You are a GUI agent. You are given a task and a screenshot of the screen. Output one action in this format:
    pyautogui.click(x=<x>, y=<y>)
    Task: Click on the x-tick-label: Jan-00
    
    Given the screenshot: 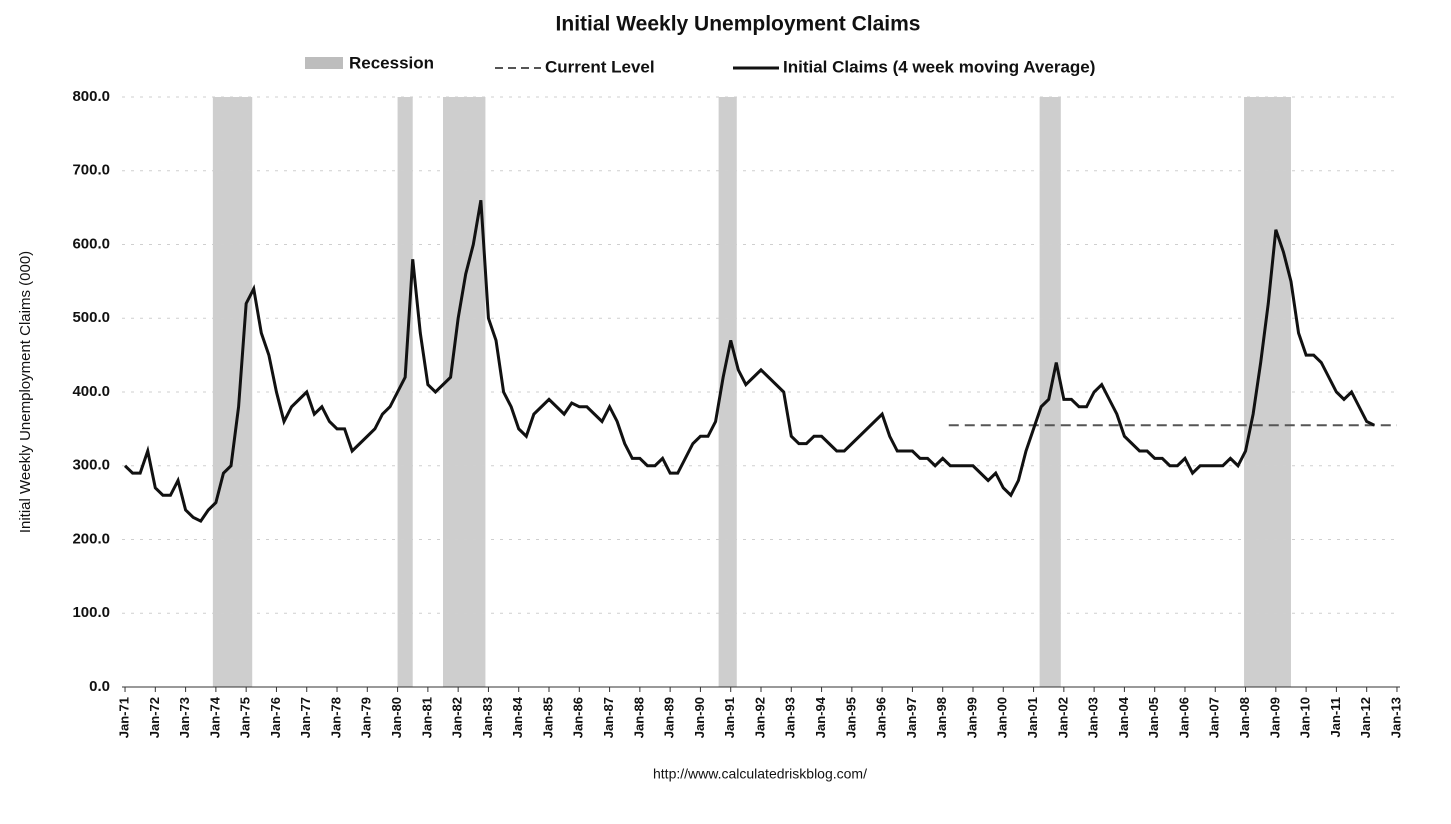 What is the action you would take?
    pyautogui.click(x=1002, y=717)
    